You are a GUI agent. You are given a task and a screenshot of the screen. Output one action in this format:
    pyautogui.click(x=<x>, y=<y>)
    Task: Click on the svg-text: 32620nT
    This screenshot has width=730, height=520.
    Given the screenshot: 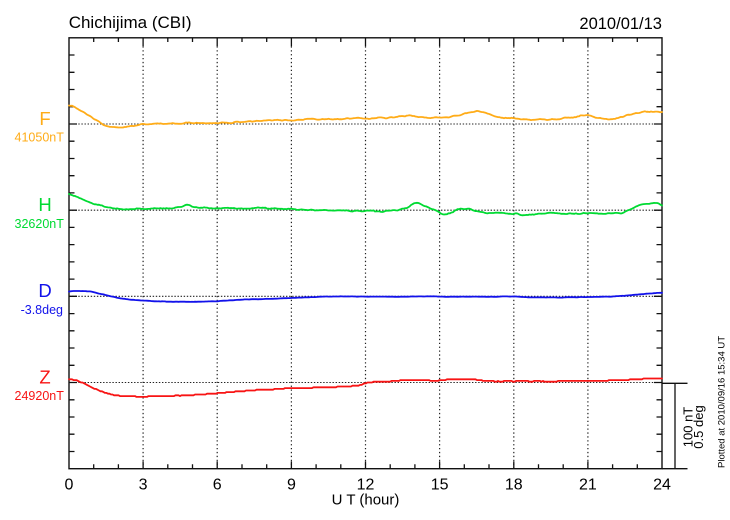 What is the action you would take?
    pyautogui.click(x=40, y=224)
    